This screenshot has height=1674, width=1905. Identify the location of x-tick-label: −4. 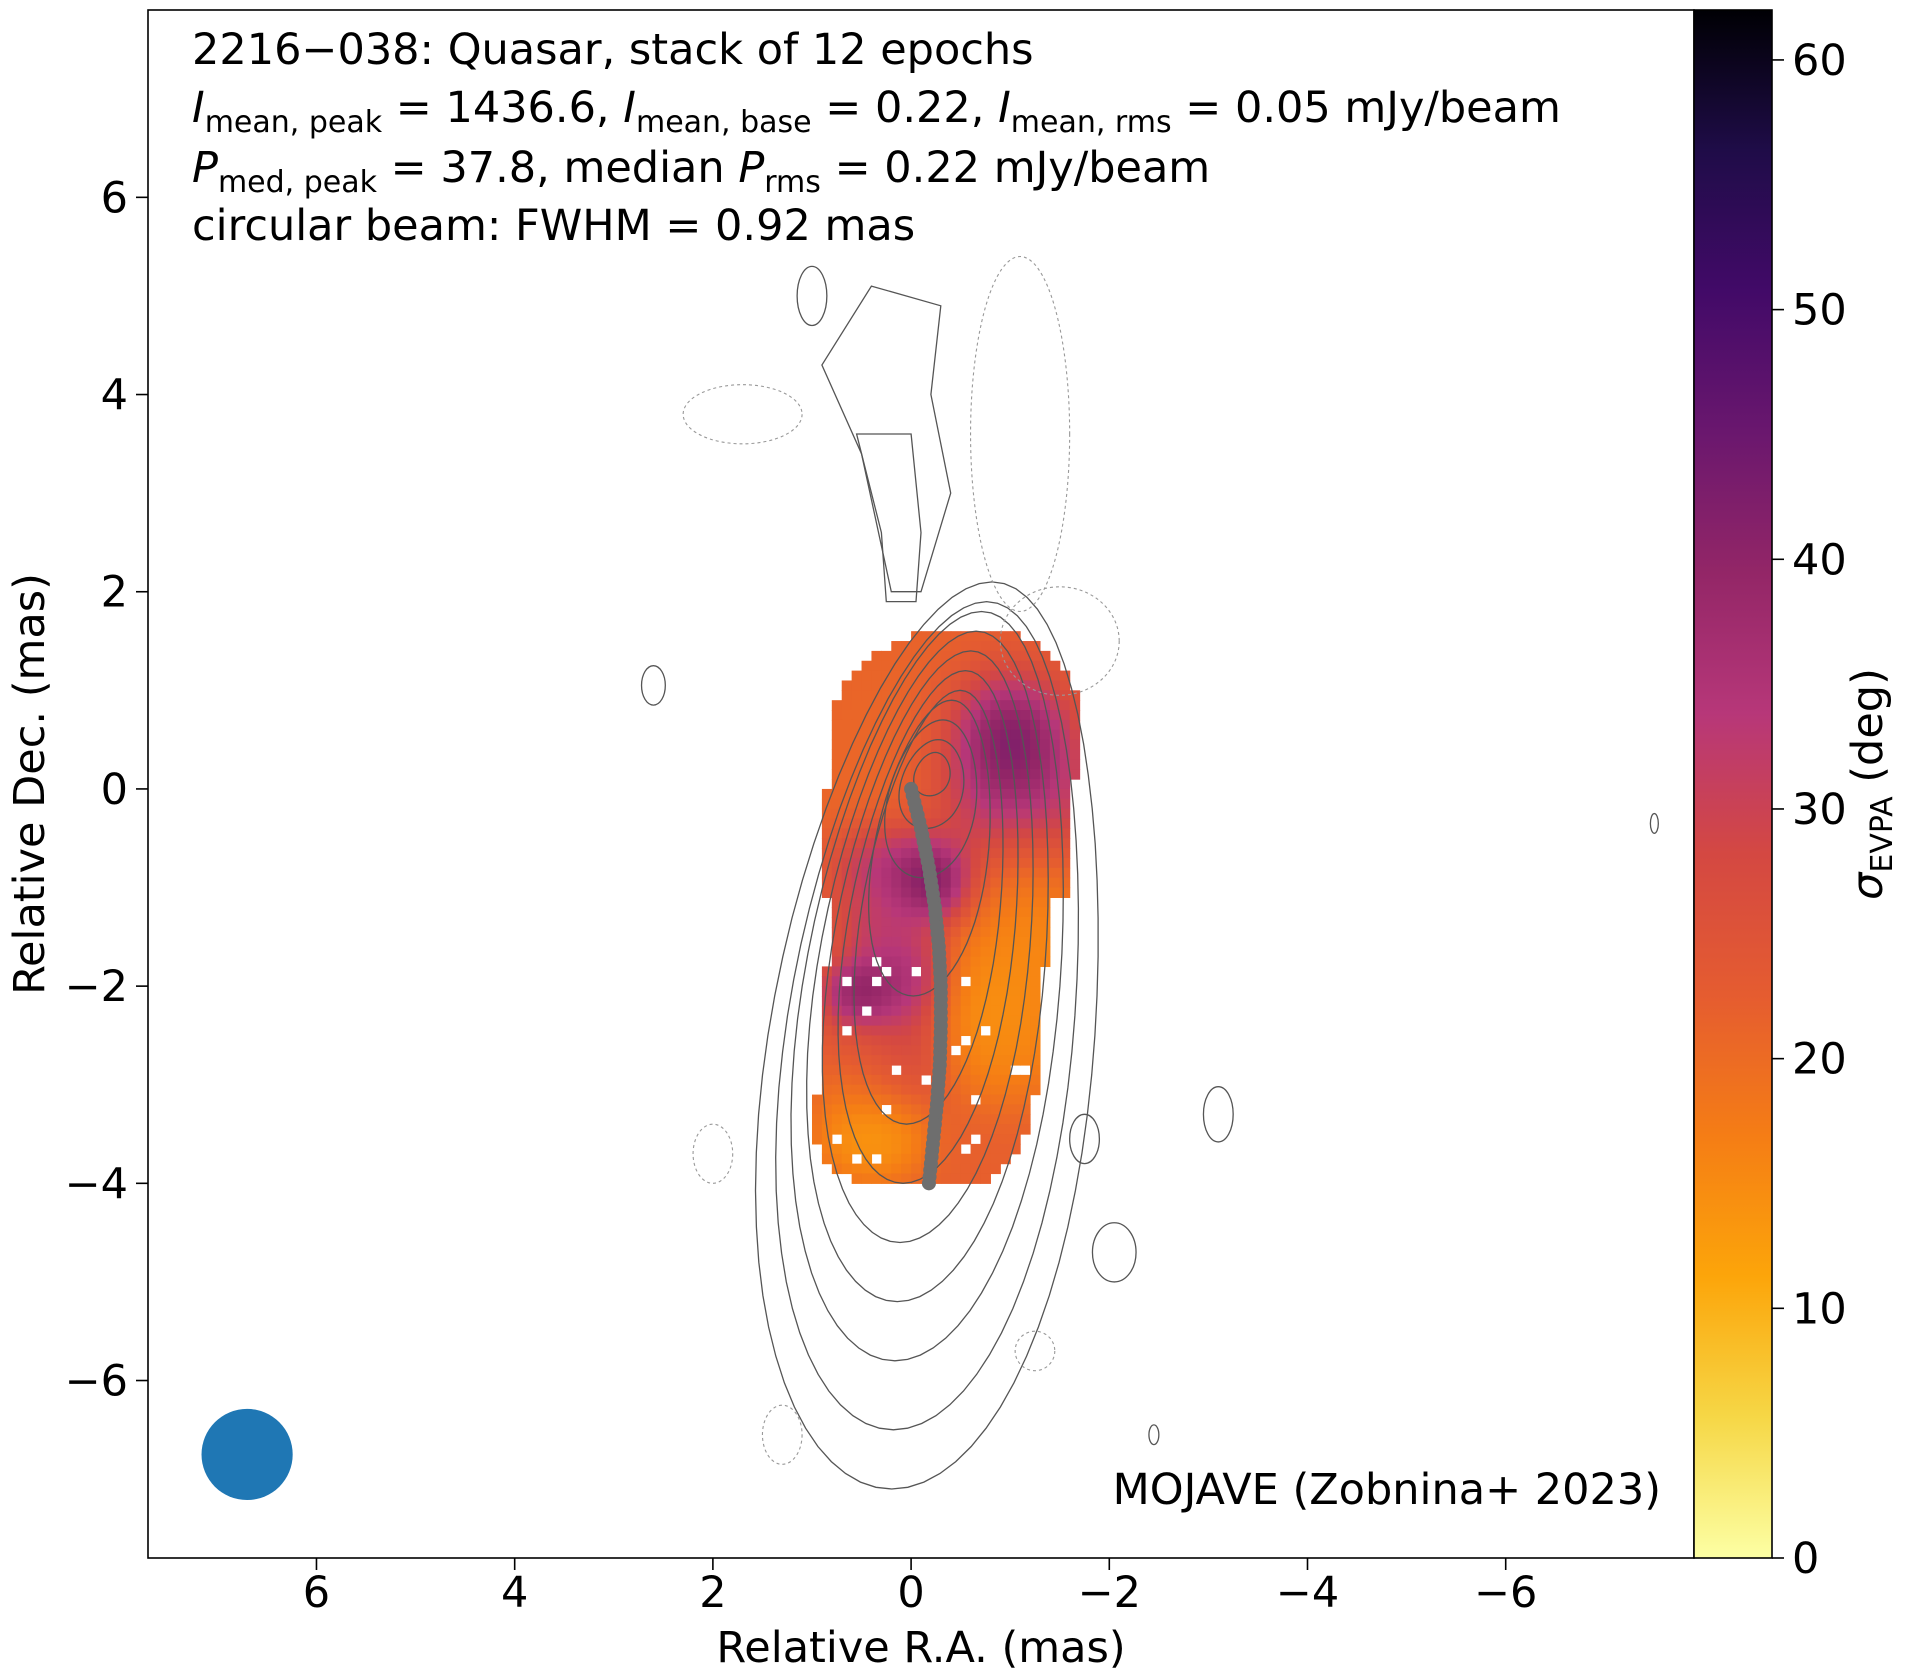
(1307, 1593).